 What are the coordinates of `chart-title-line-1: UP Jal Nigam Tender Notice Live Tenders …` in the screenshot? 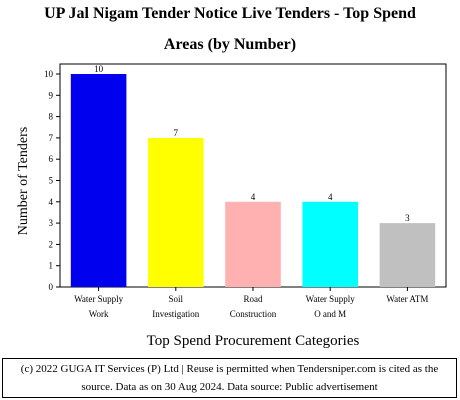 It's located at (230, 13).